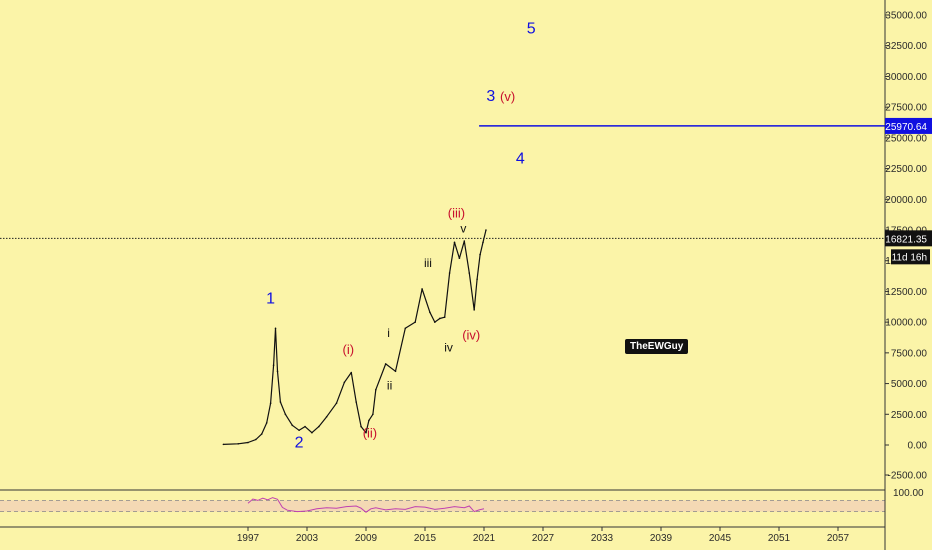 This screenshot has height=550, width=932. I want to click on x-tick-label: 2045, so click(720, 538).